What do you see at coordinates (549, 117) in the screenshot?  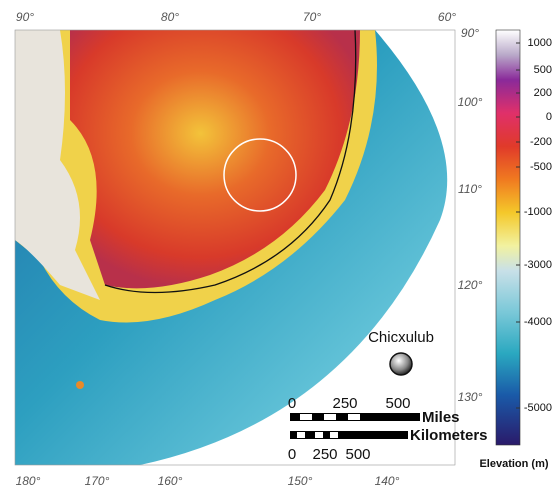 I see `colorbar-label: 0` at bounding box center [549, 117].